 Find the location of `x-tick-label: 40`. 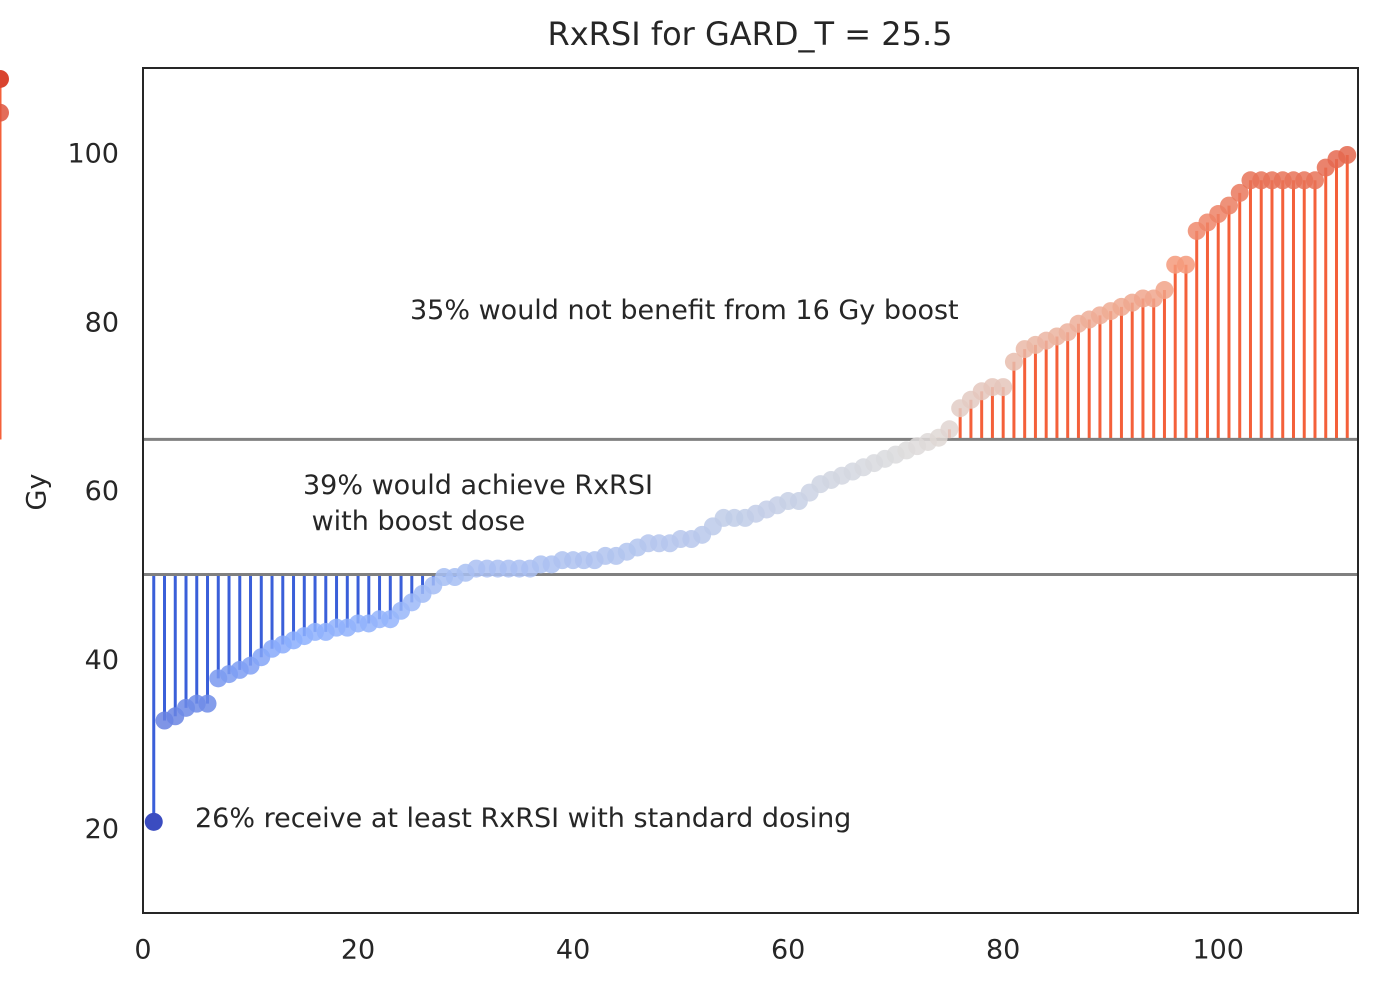

x-tick-label: 40 is located at coordinates (573, 950).